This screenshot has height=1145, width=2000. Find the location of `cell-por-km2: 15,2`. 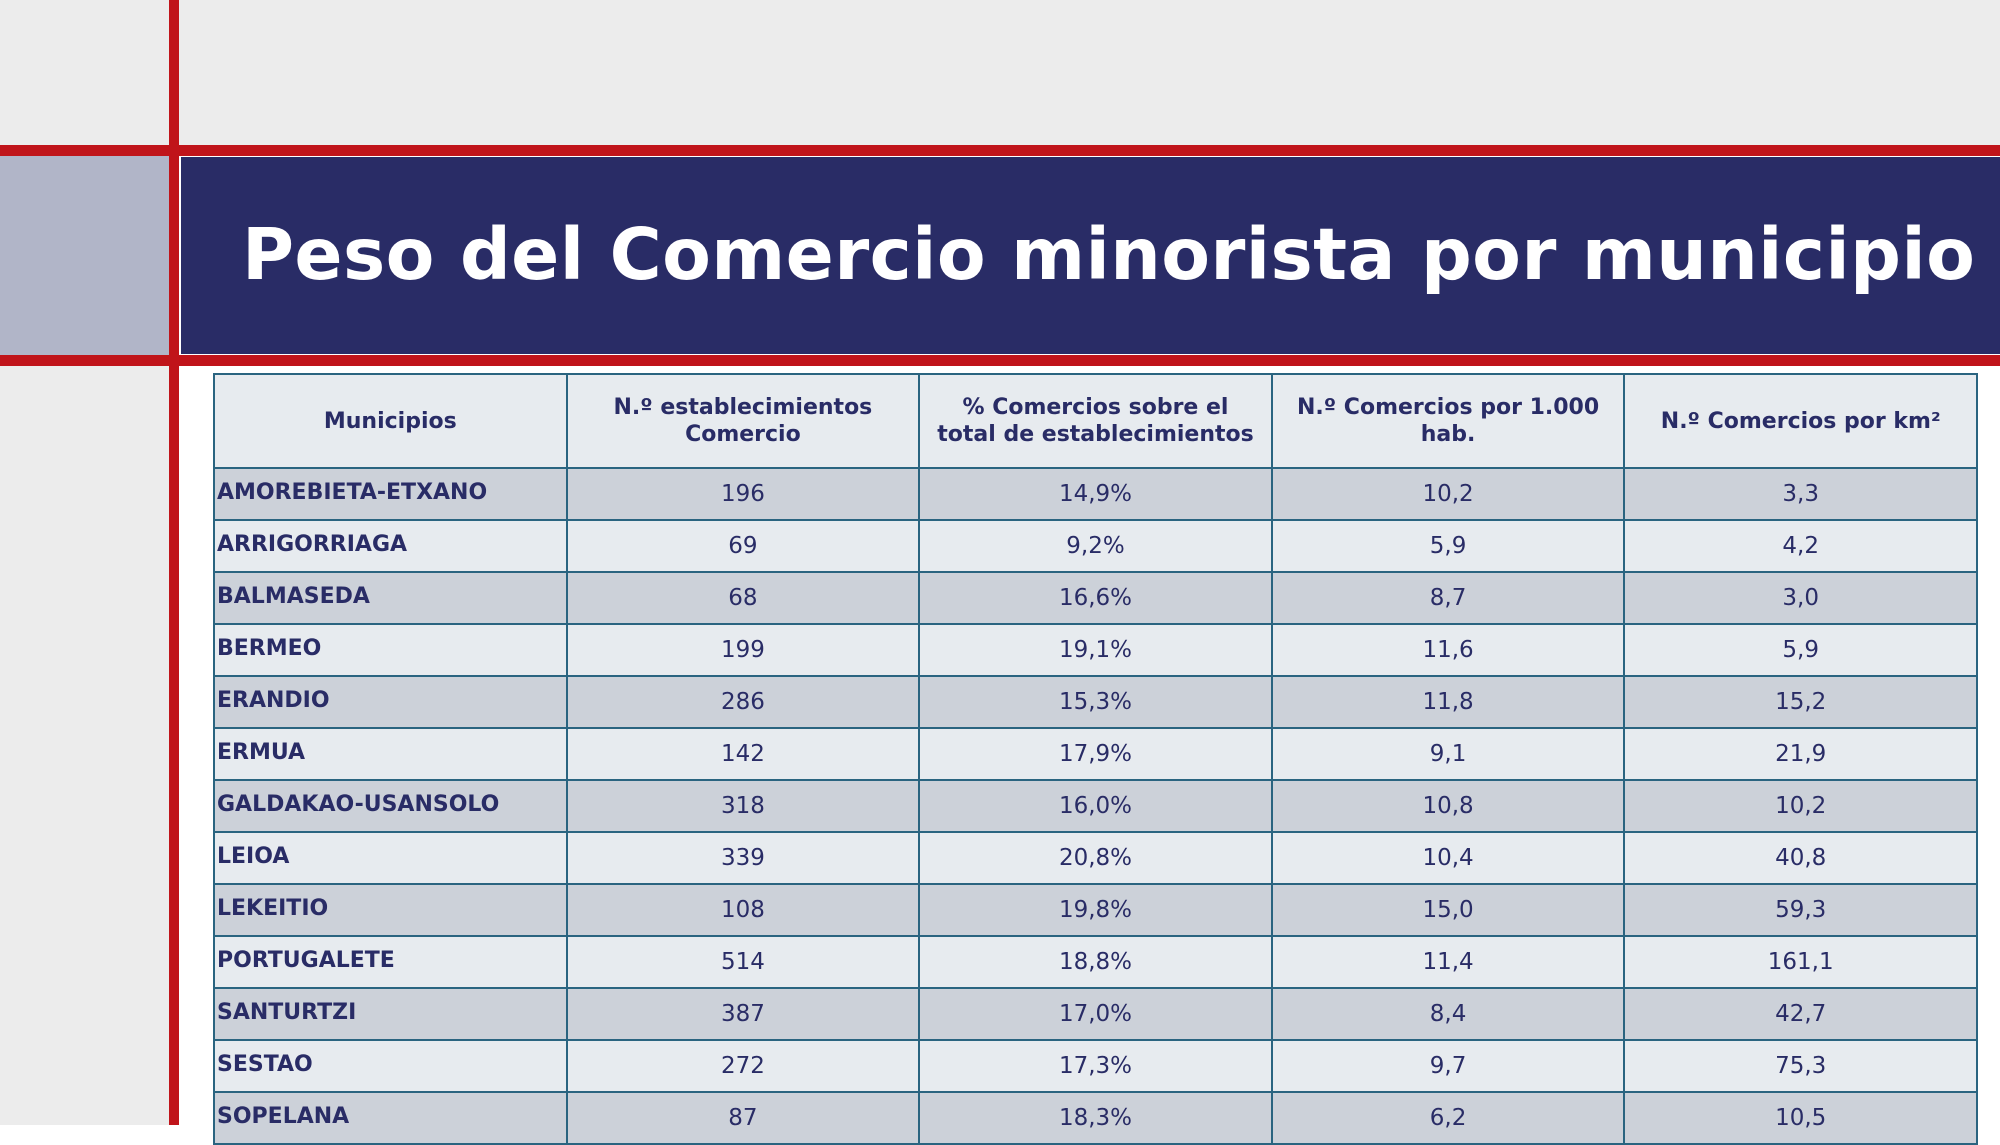

cell-por-km2: 15,2 is located at coordinates (1800, 702).